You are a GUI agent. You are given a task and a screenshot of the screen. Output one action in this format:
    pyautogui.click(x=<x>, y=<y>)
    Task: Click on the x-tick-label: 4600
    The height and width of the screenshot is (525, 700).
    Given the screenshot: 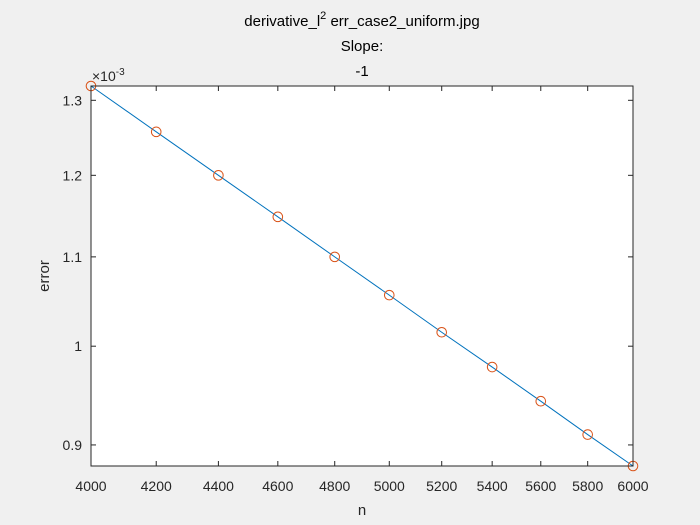 What is the action you would take?
    pyautogui.click(x=277, y=486)
    